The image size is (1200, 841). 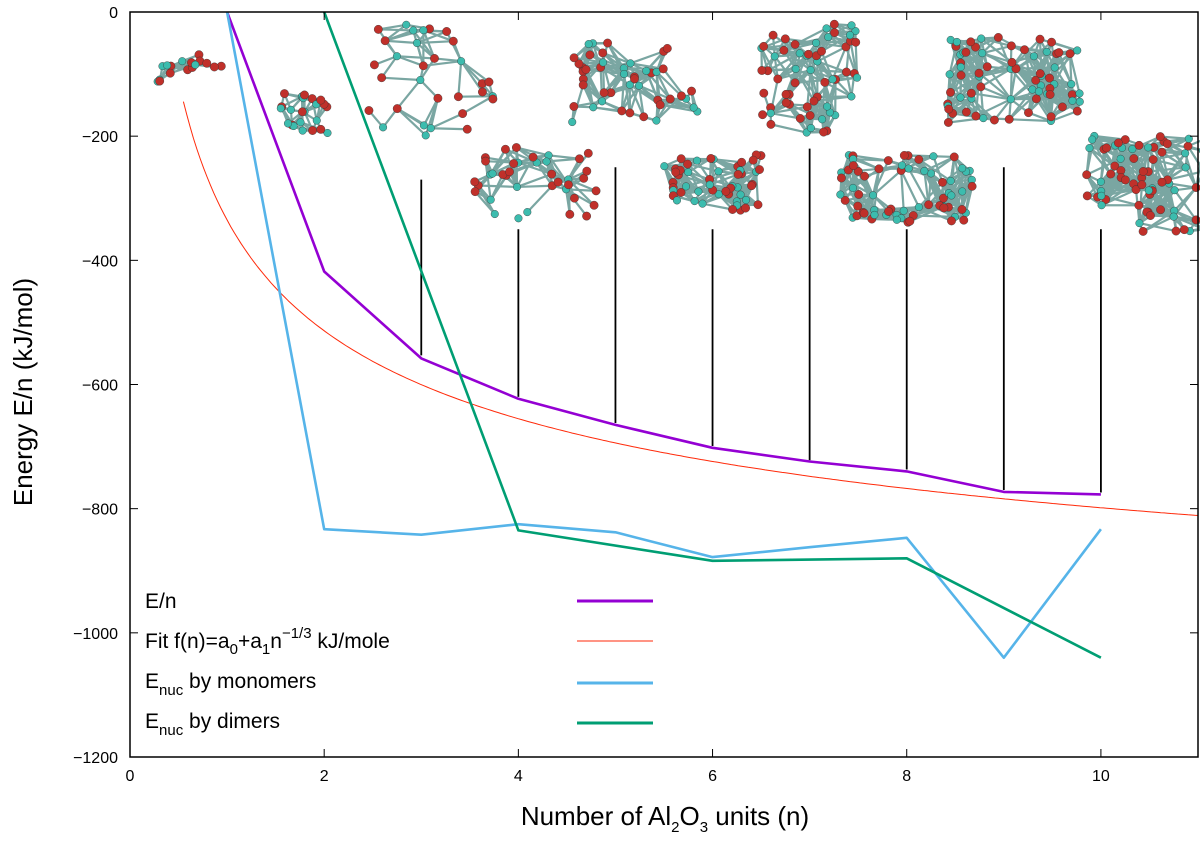 What do you see at coordinates (518, 776) in the screenshot?
I see `x-tick-label: 4` at bounding box center [518, 776].